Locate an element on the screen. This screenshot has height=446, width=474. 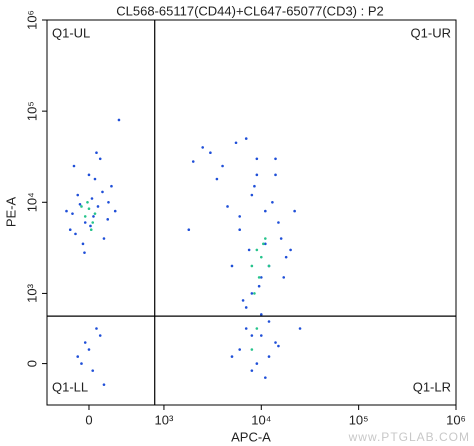
x-tick-label: 0 is located at coordinates (88, 419).